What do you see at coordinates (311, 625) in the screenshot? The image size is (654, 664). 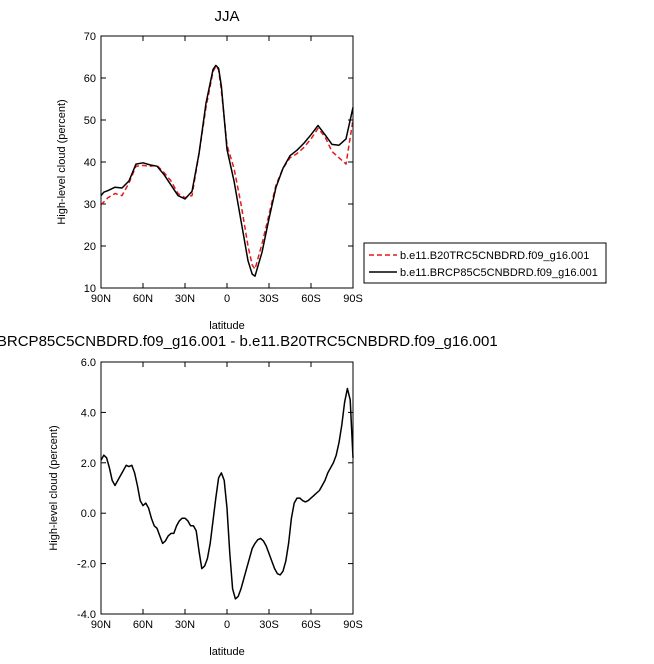 I see `bottom-x-tick-label: 60S` at bounding box center [311, 625].